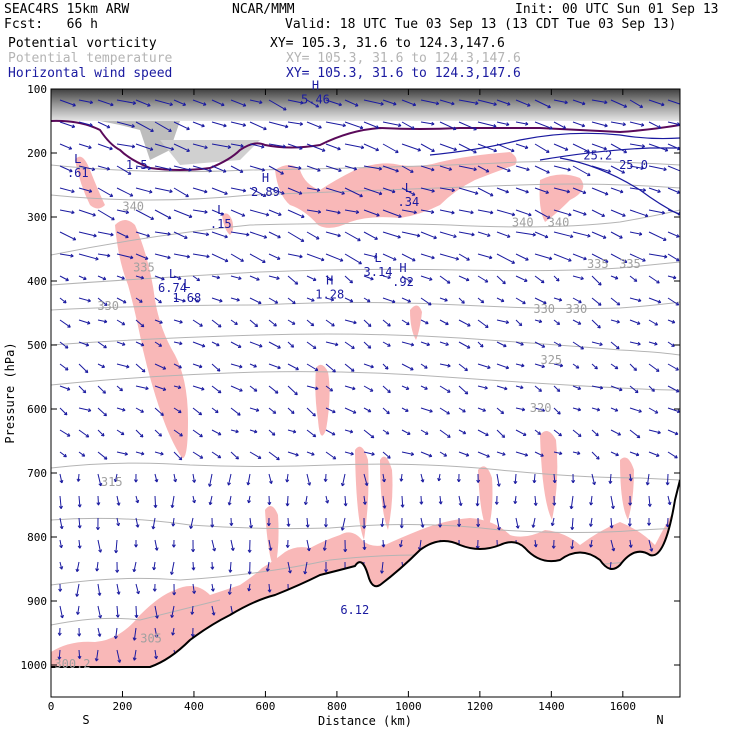 The height and width of the screenshot is (740, 740). What do you see at coordinates (337, 706) in the screenshot?
I see `x-tick-label: 800` at bounding box center [337, 706].